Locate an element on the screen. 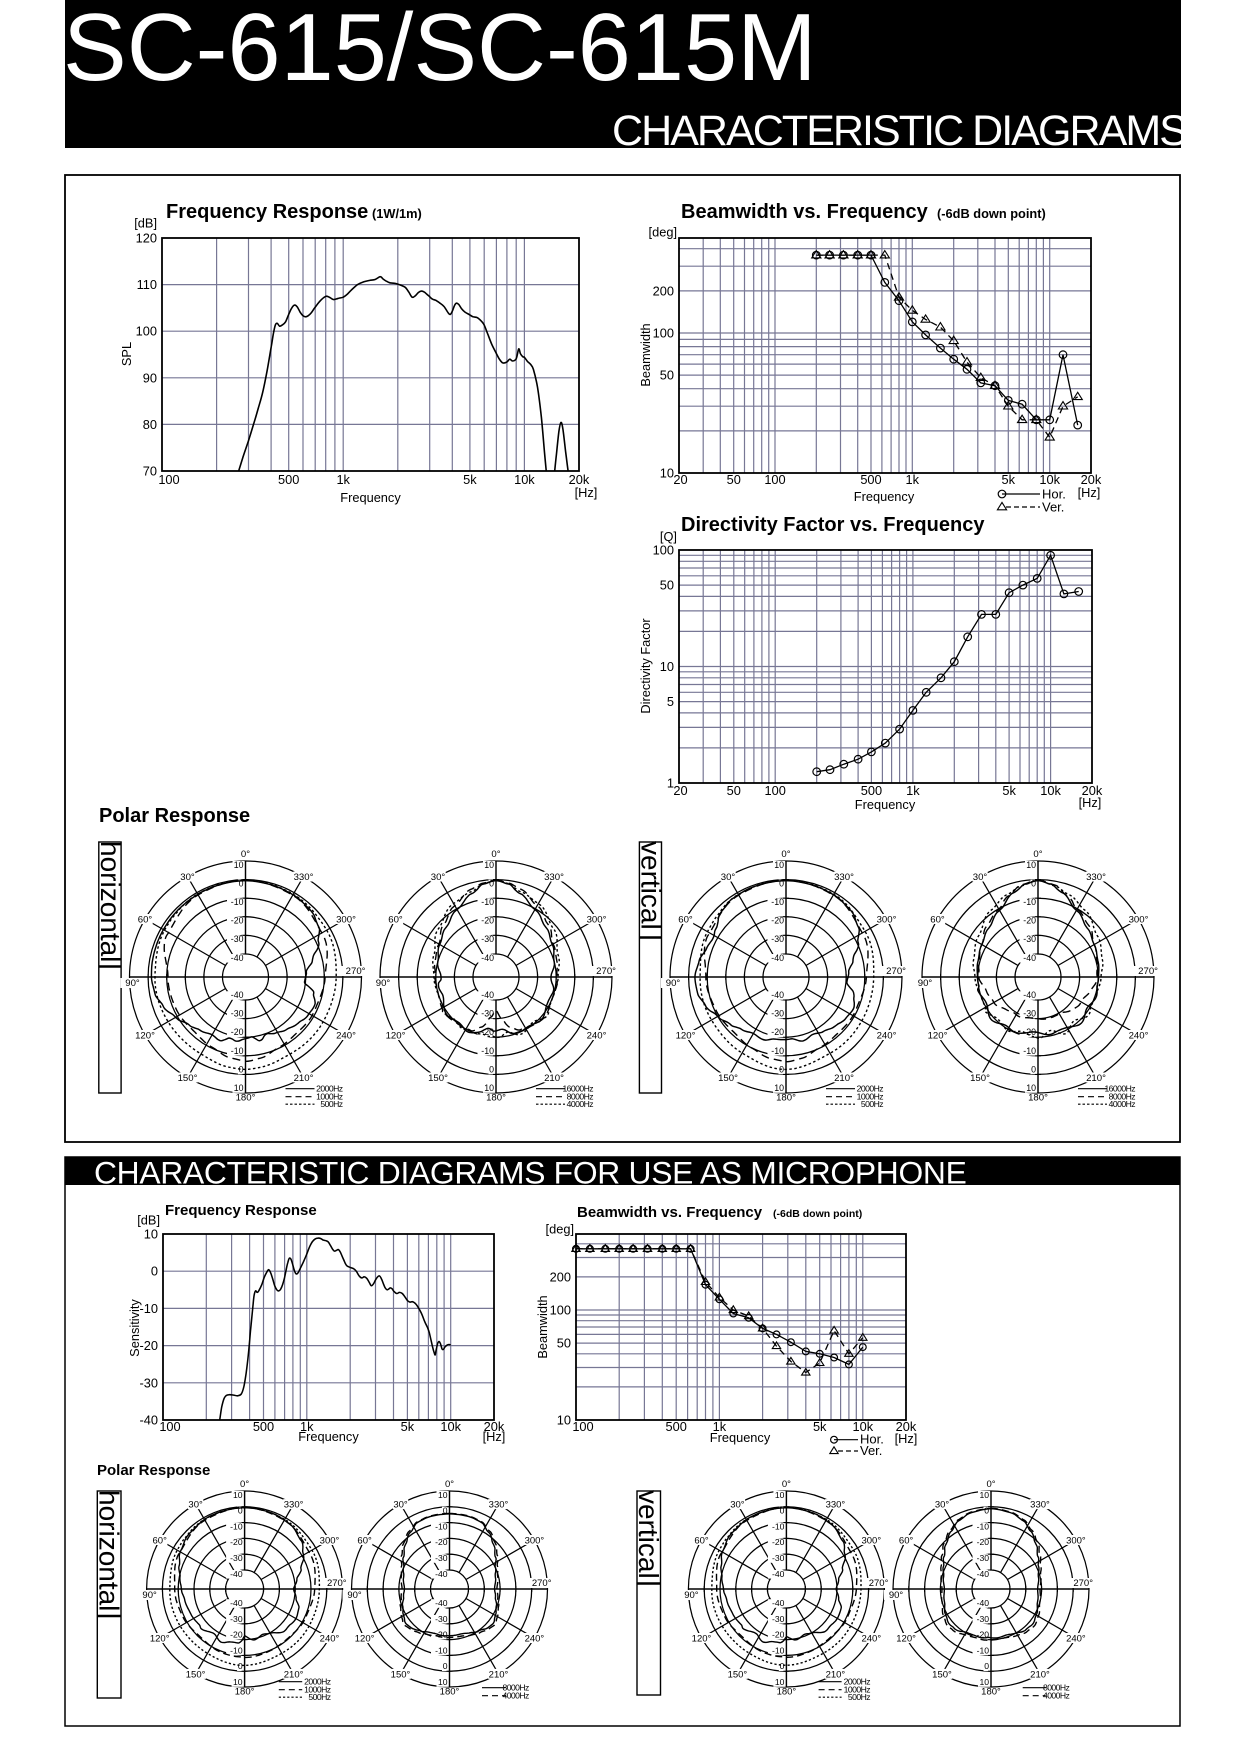  svg-text: [dB] is located at coordinates (145, 223).